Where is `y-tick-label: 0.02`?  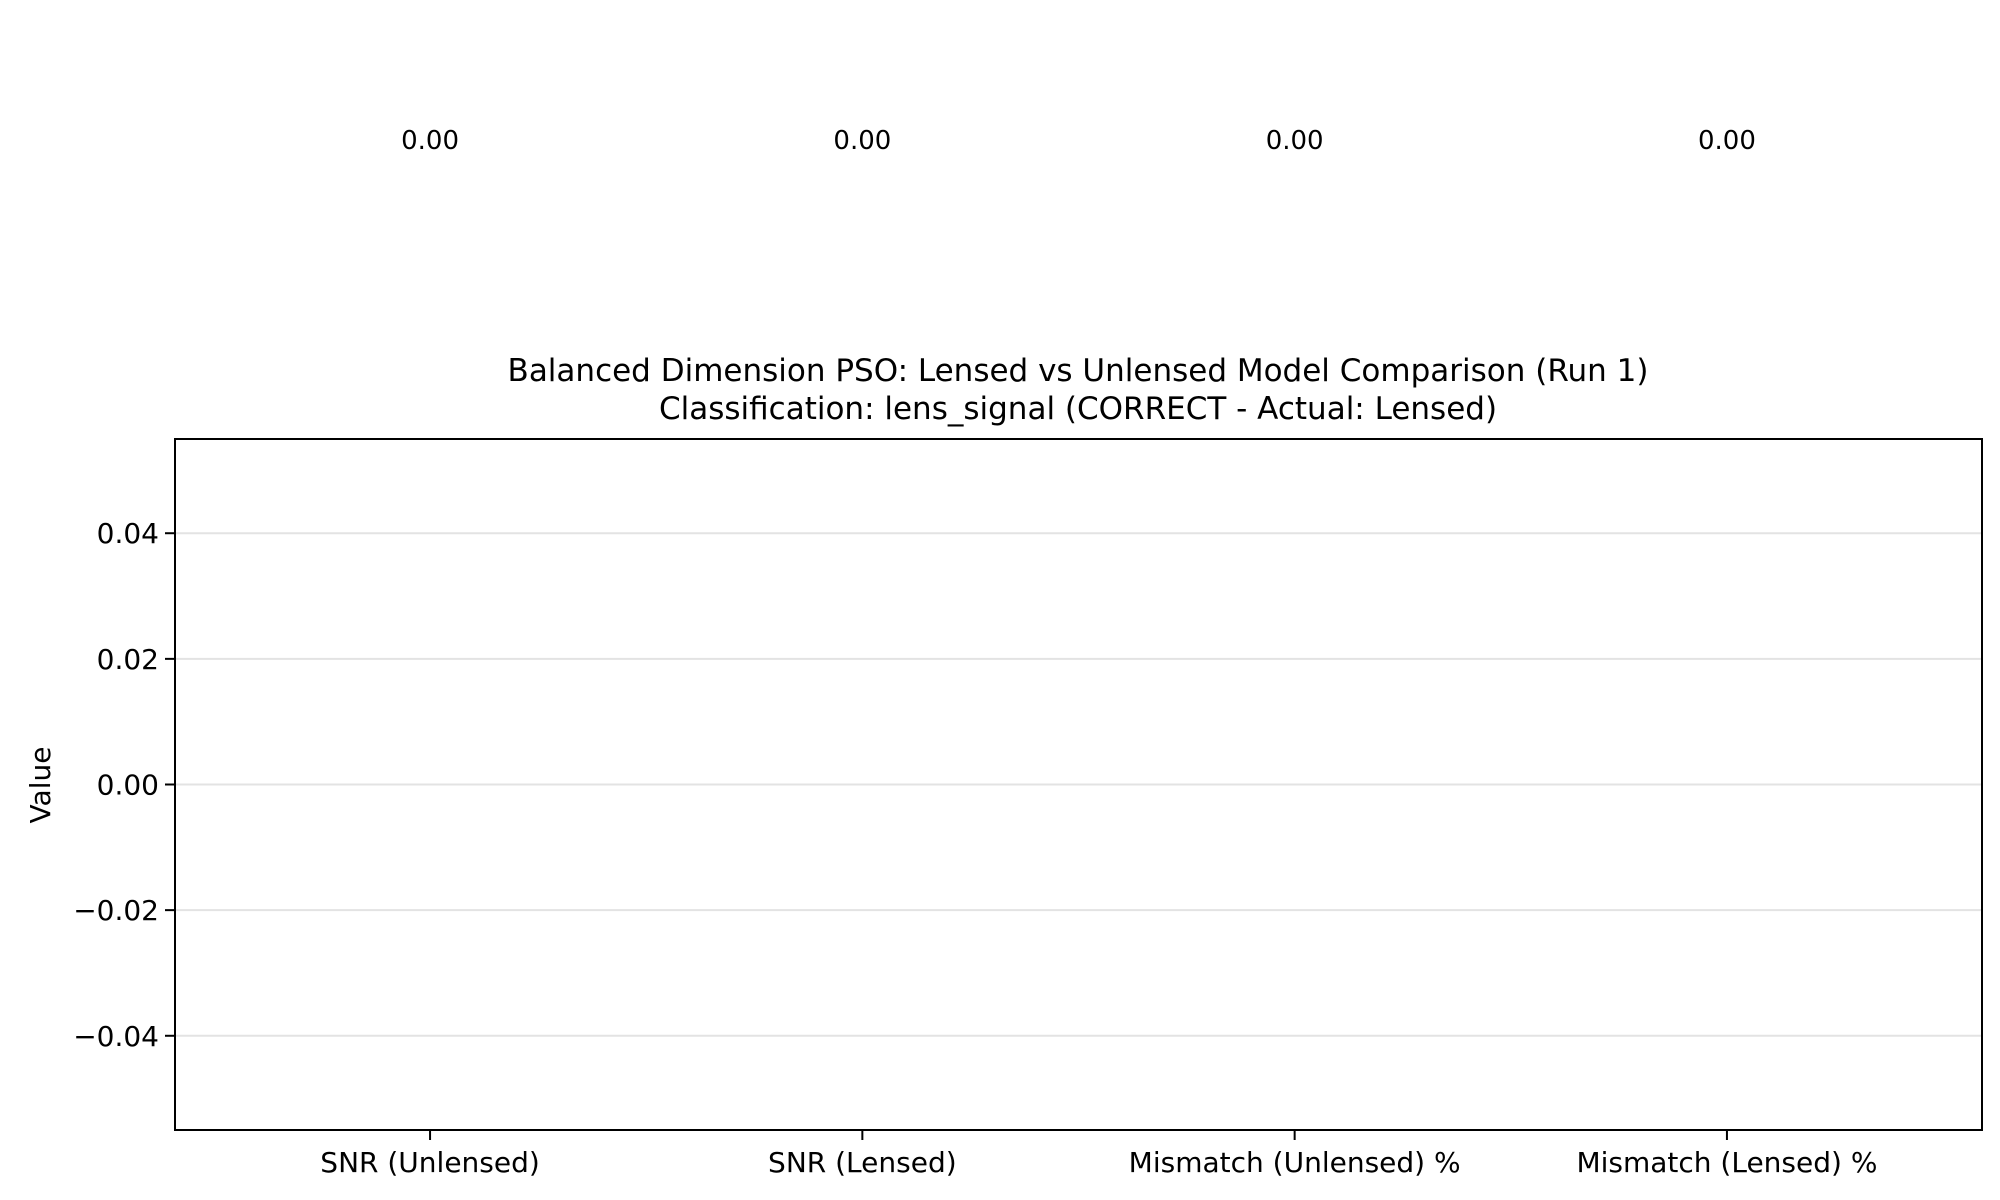
y-tick-label: 0.02 is located at coordinates (128, 659).